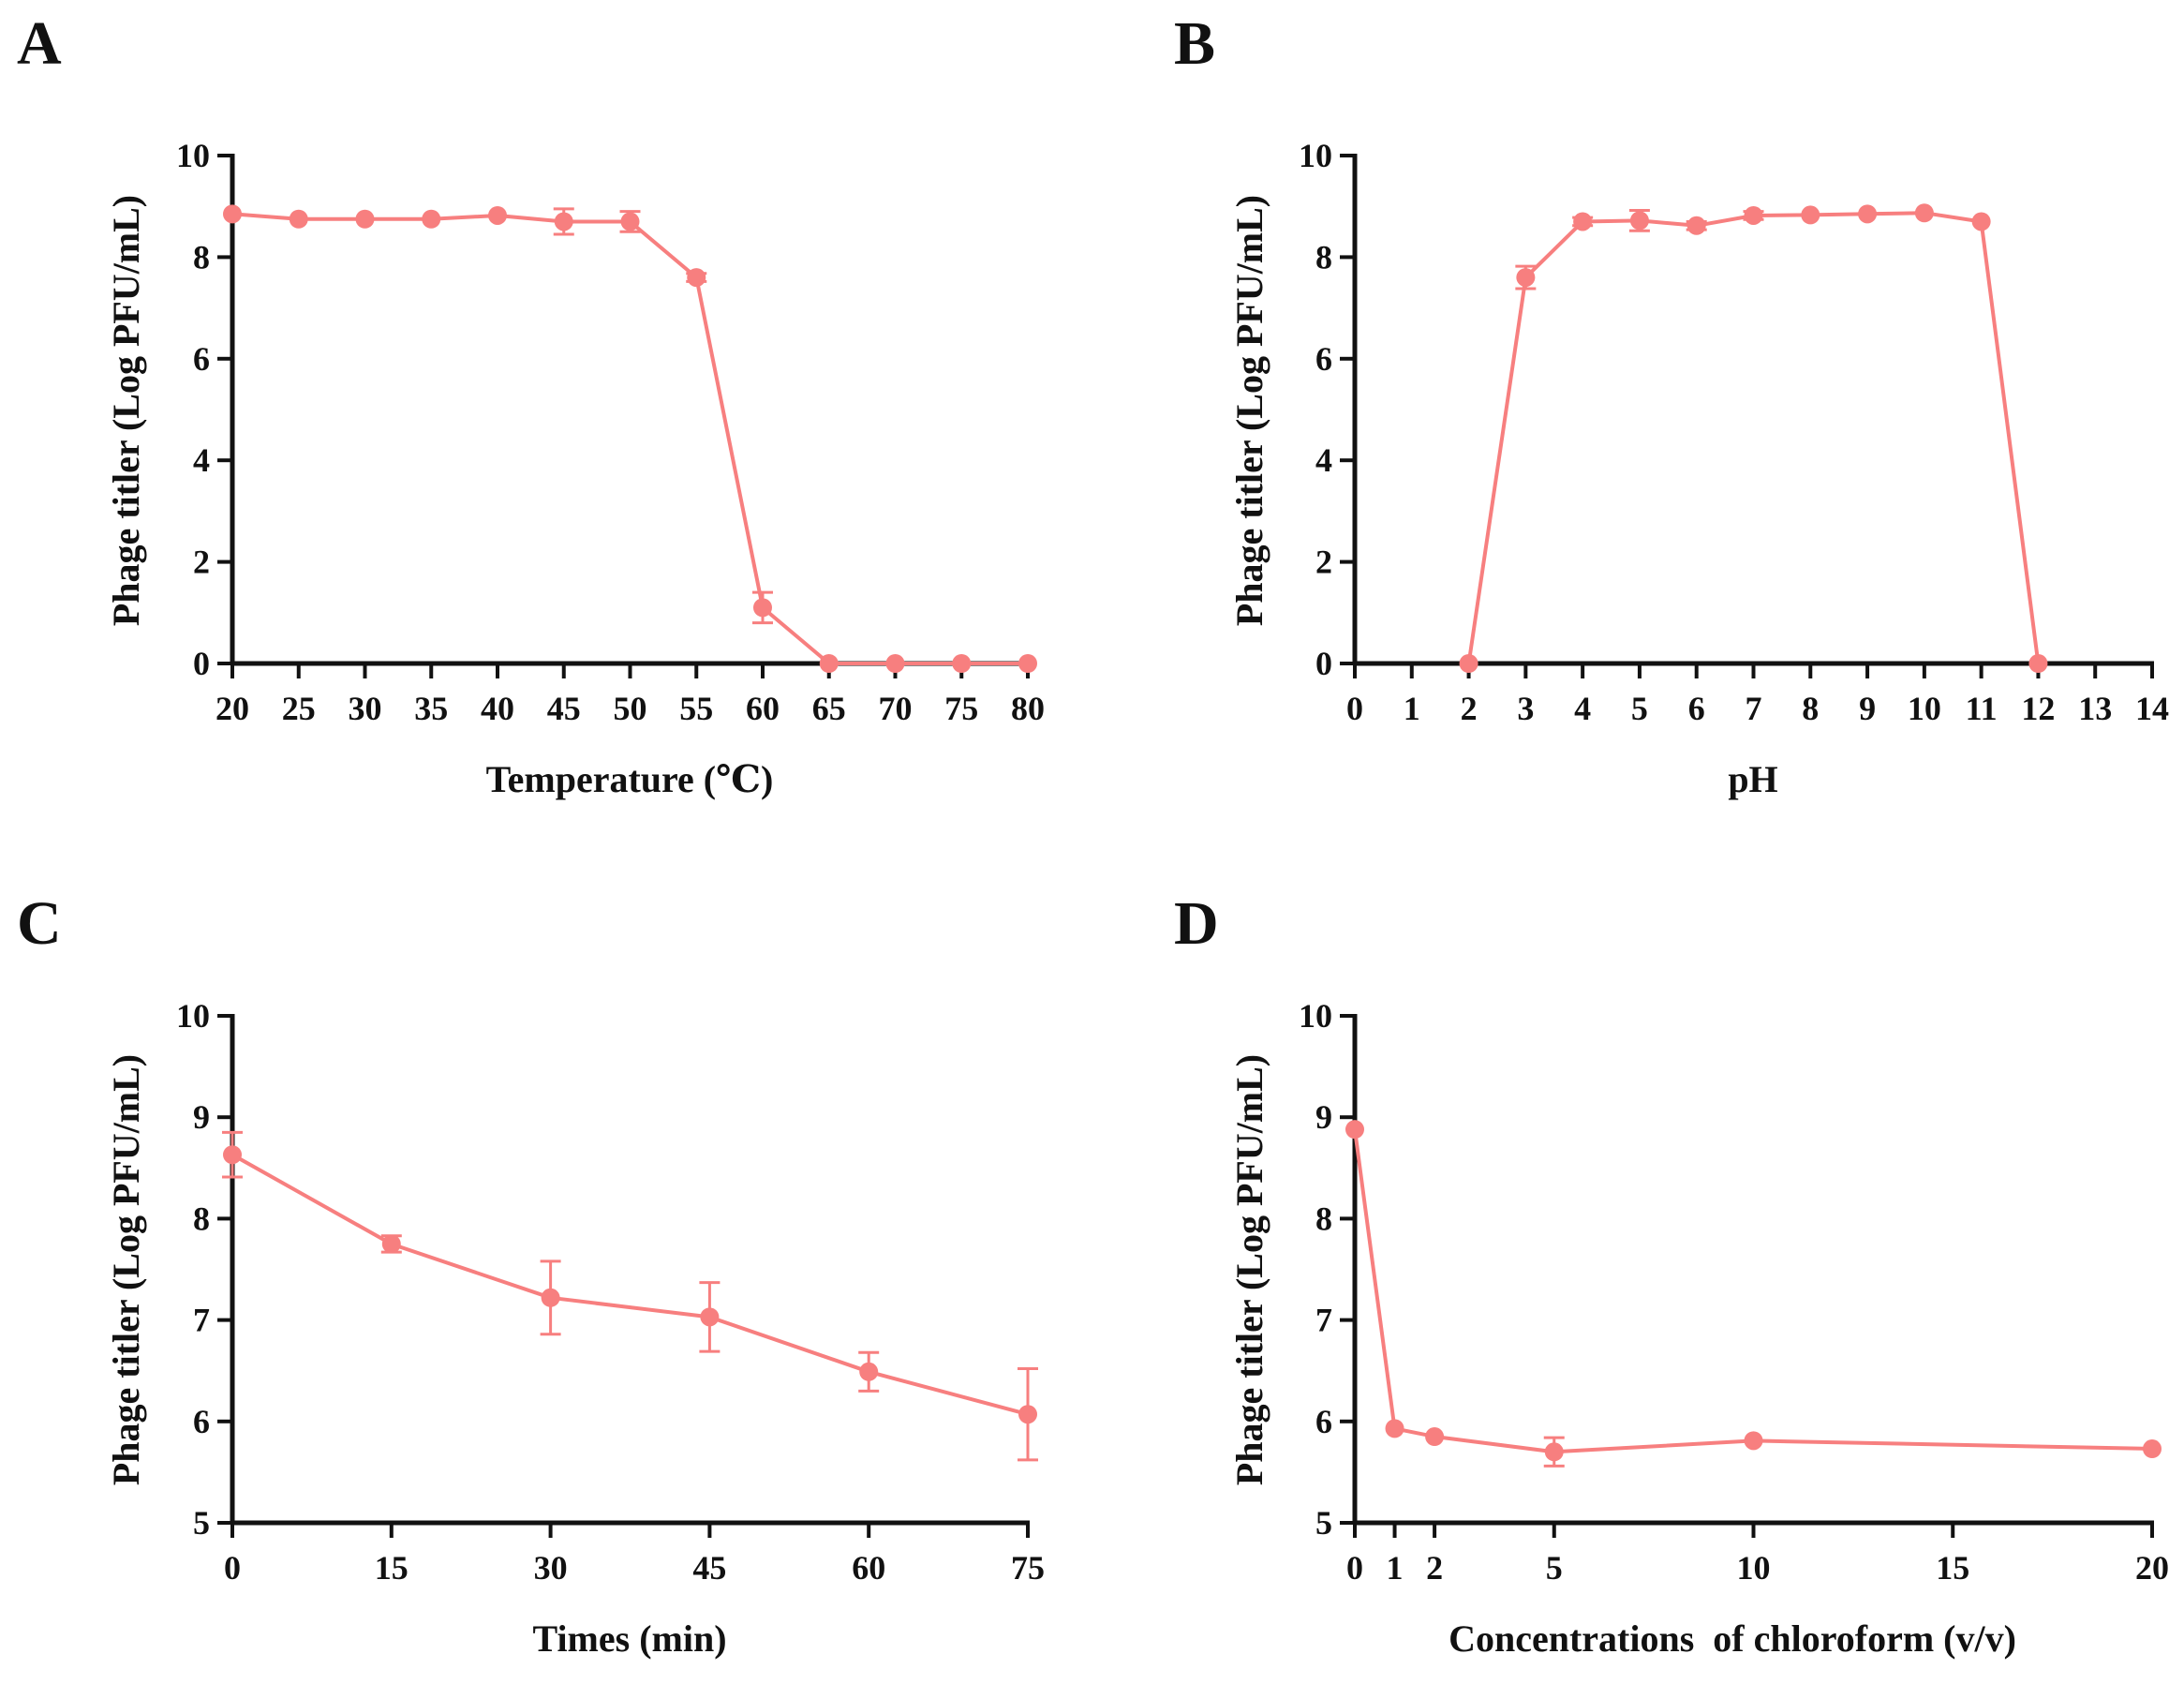  I want to click on panel-b-x-tick-label: 12, so click(2038, 708).